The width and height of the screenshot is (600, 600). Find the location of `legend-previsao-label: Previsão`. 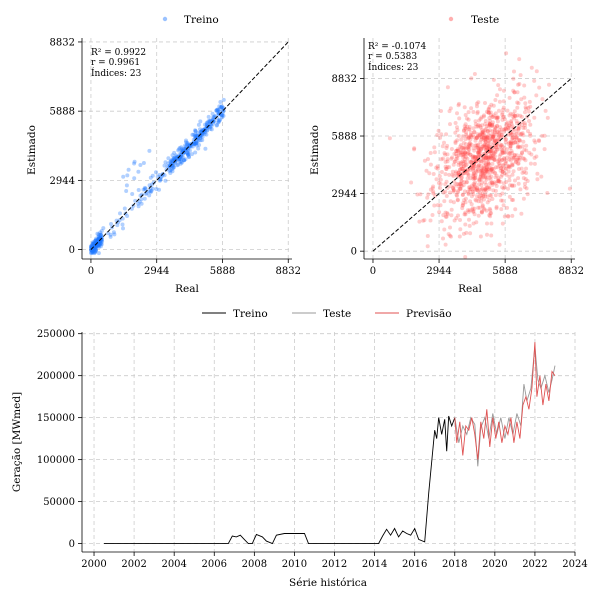

legend-previsao-label: Previsão is located at coordinates (429, 314).